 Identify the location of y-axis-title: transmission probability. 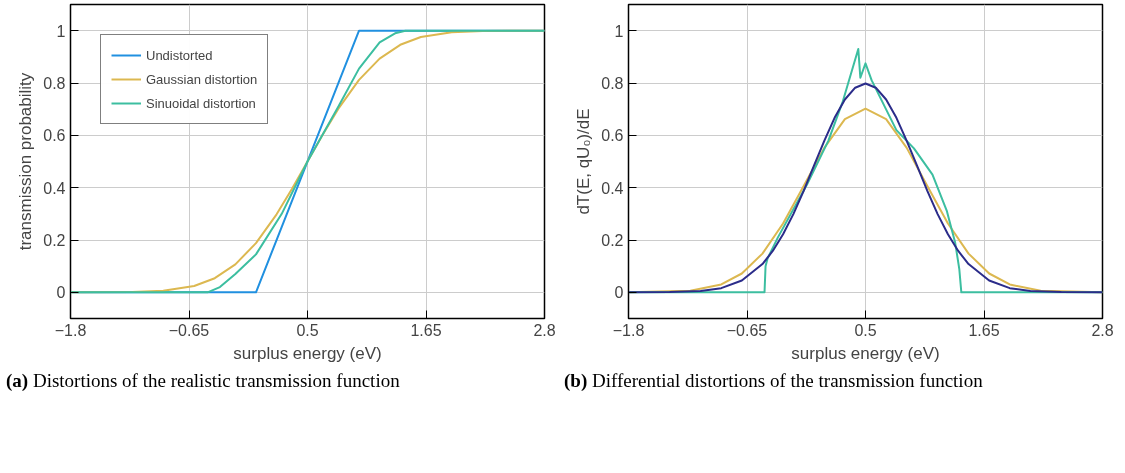
(26, 161).